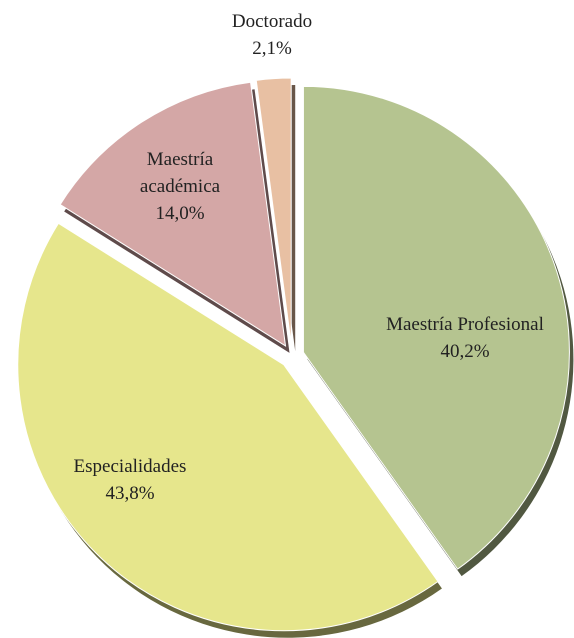 The image size is (574, 638). Describe the element at coordinates (272, 48) in the screenshot. I see `slice-value-label: 2,1%` at that location.